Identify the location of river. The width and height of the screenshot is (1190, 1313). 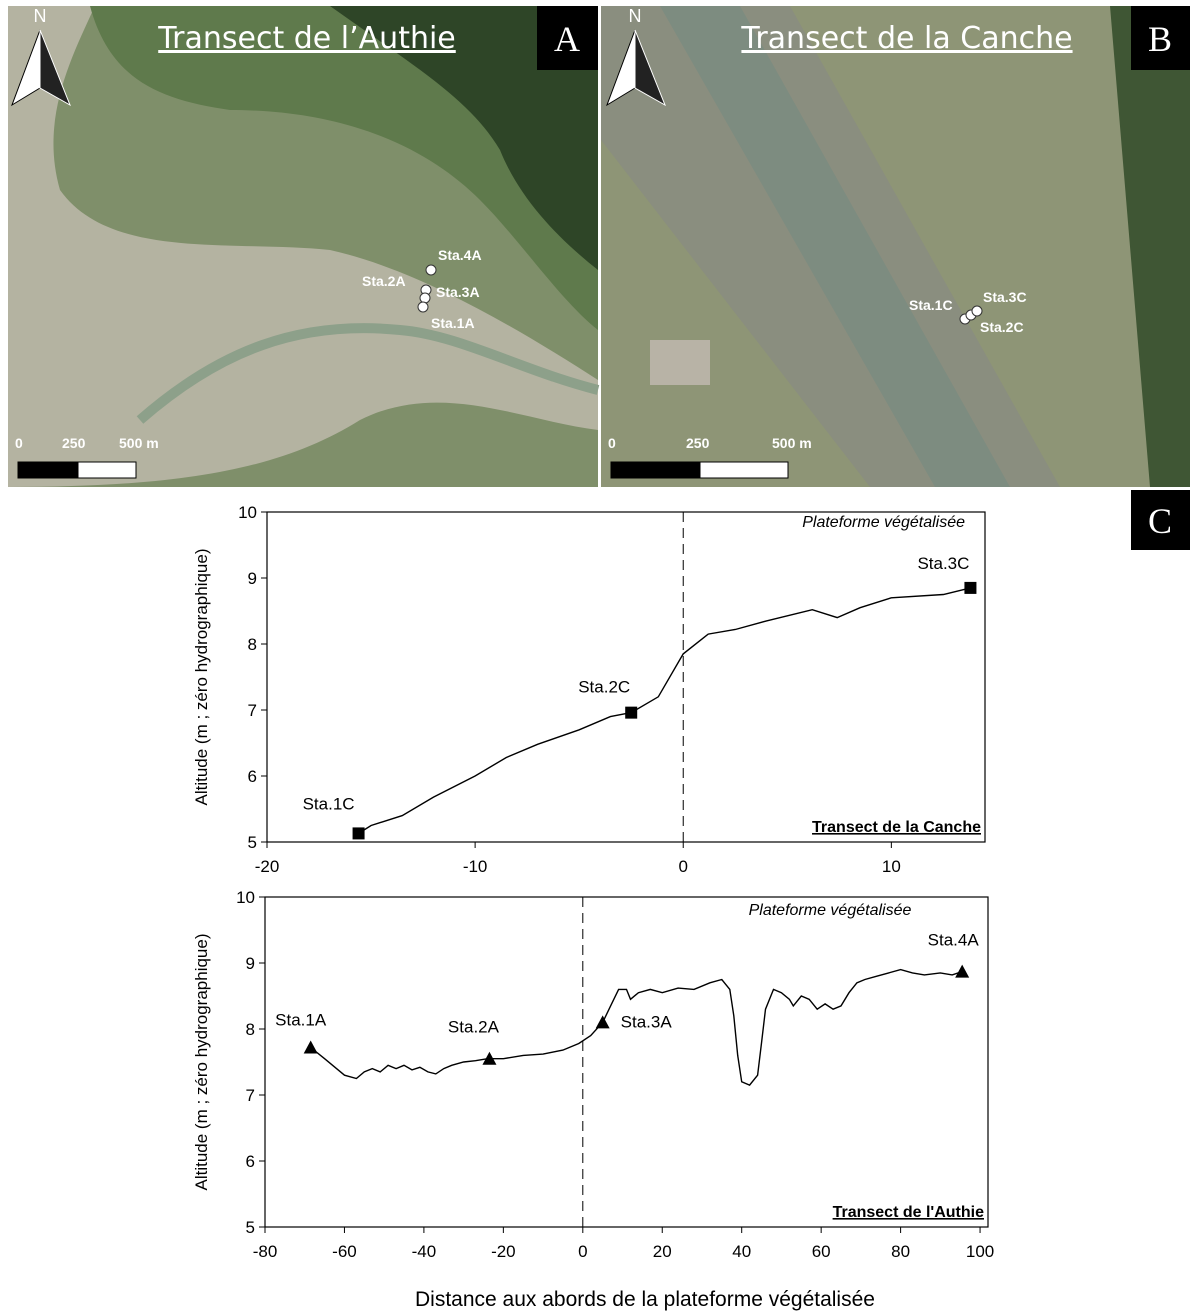
(835, 246).